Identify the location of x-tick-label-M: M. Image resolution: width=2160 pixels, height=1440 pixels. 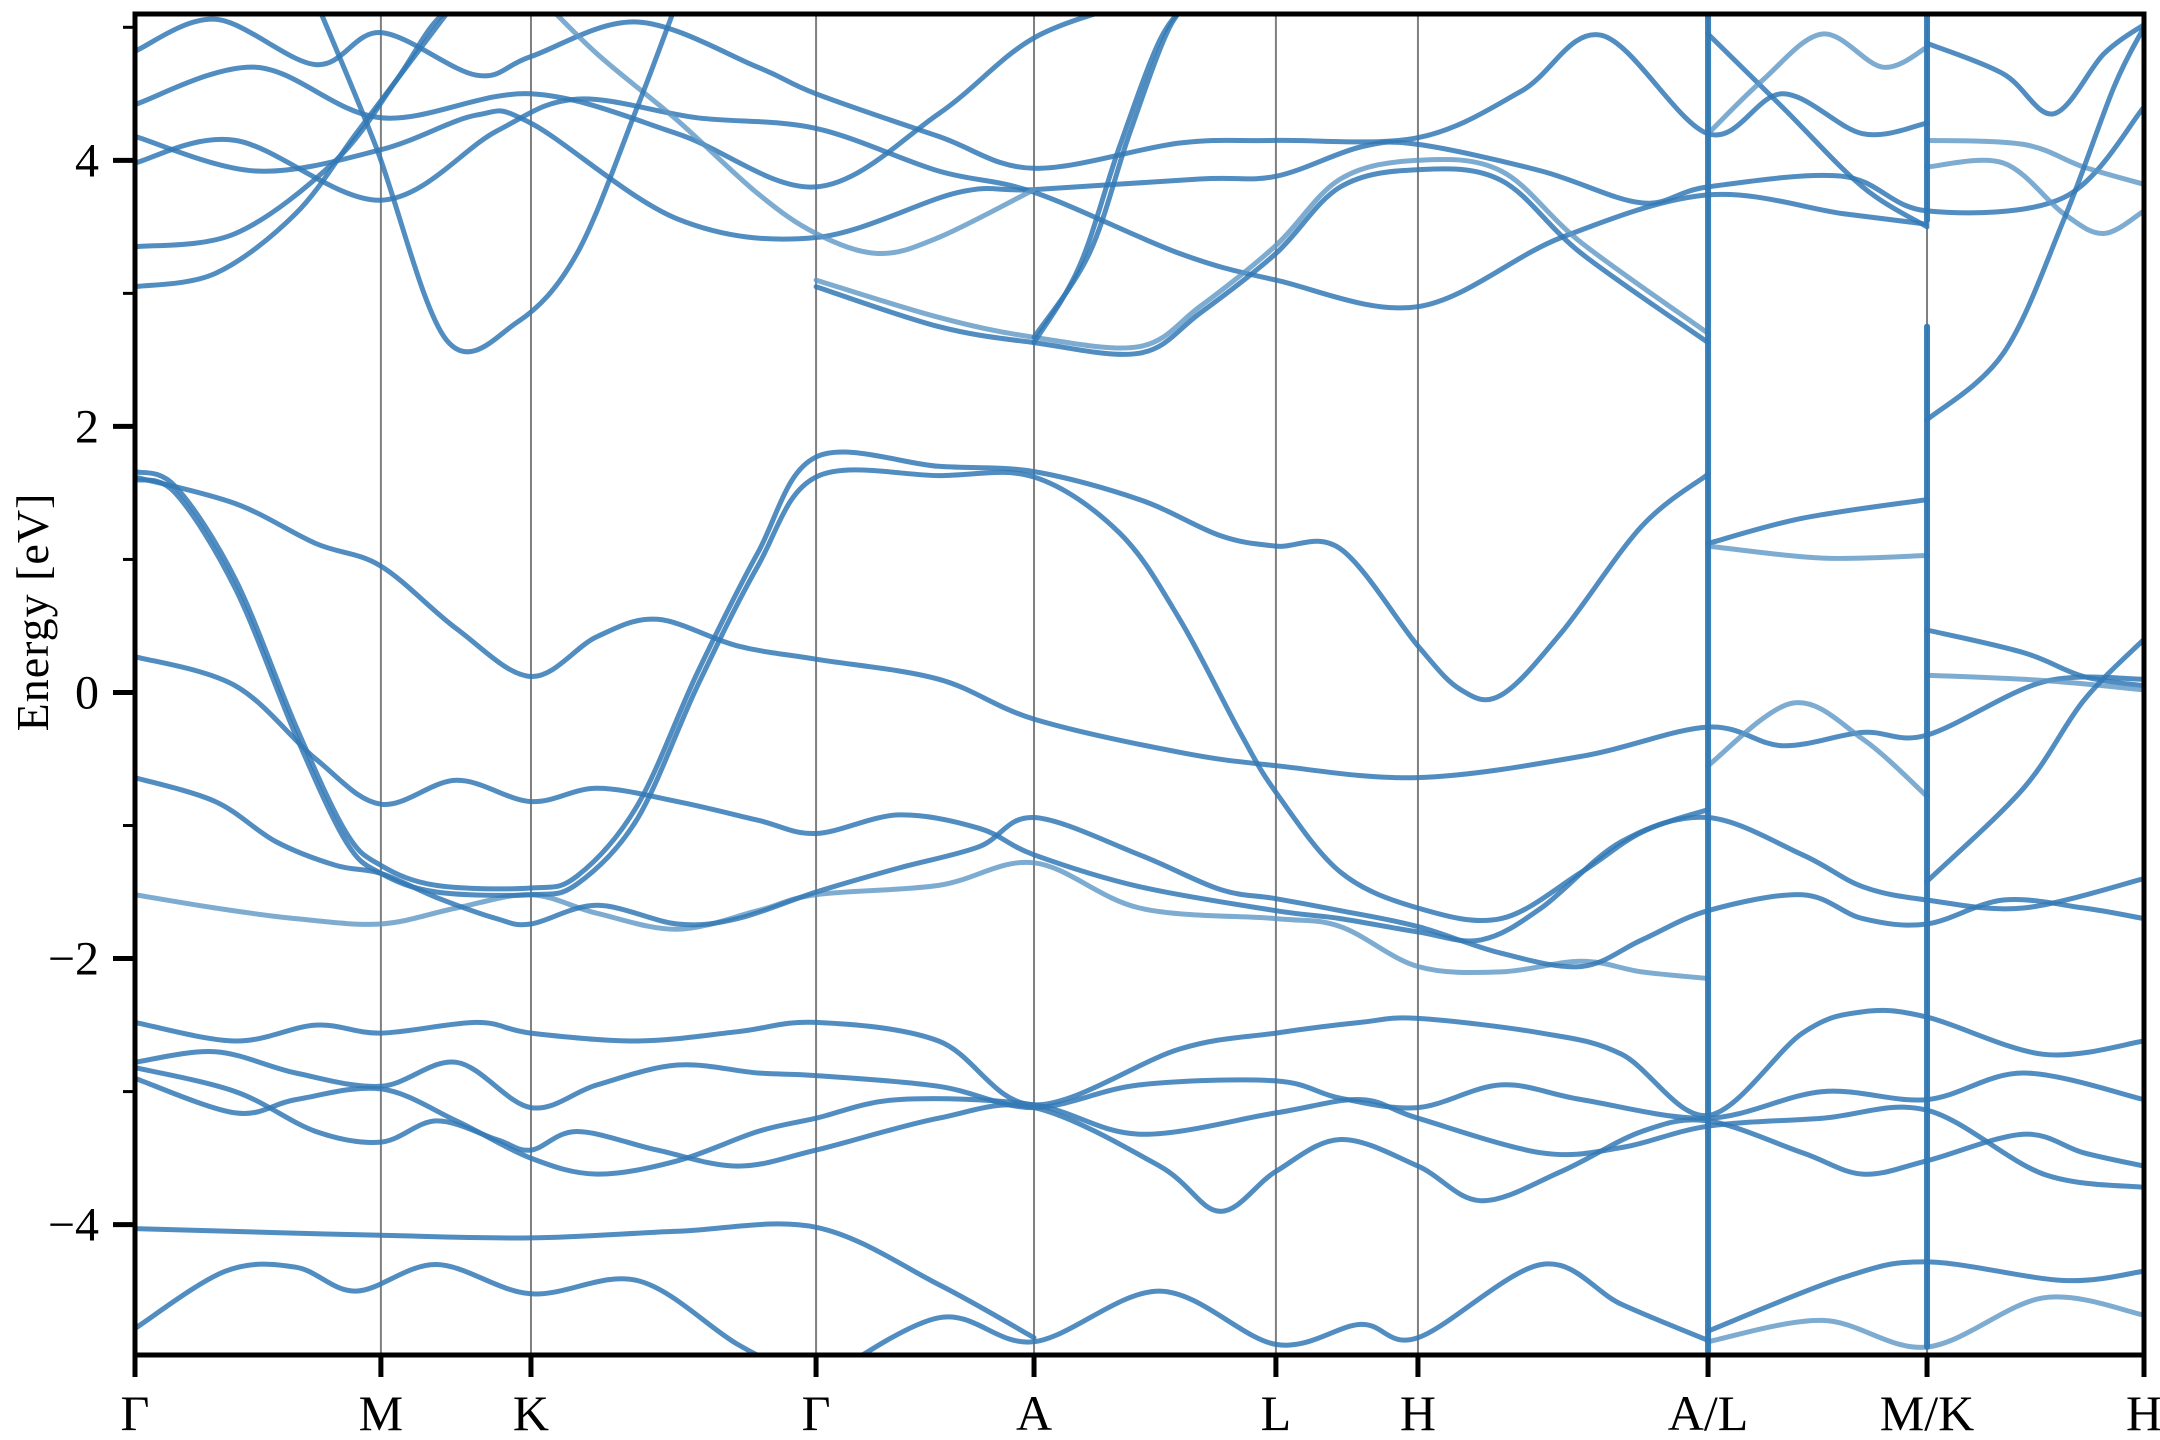
(381, 1412).